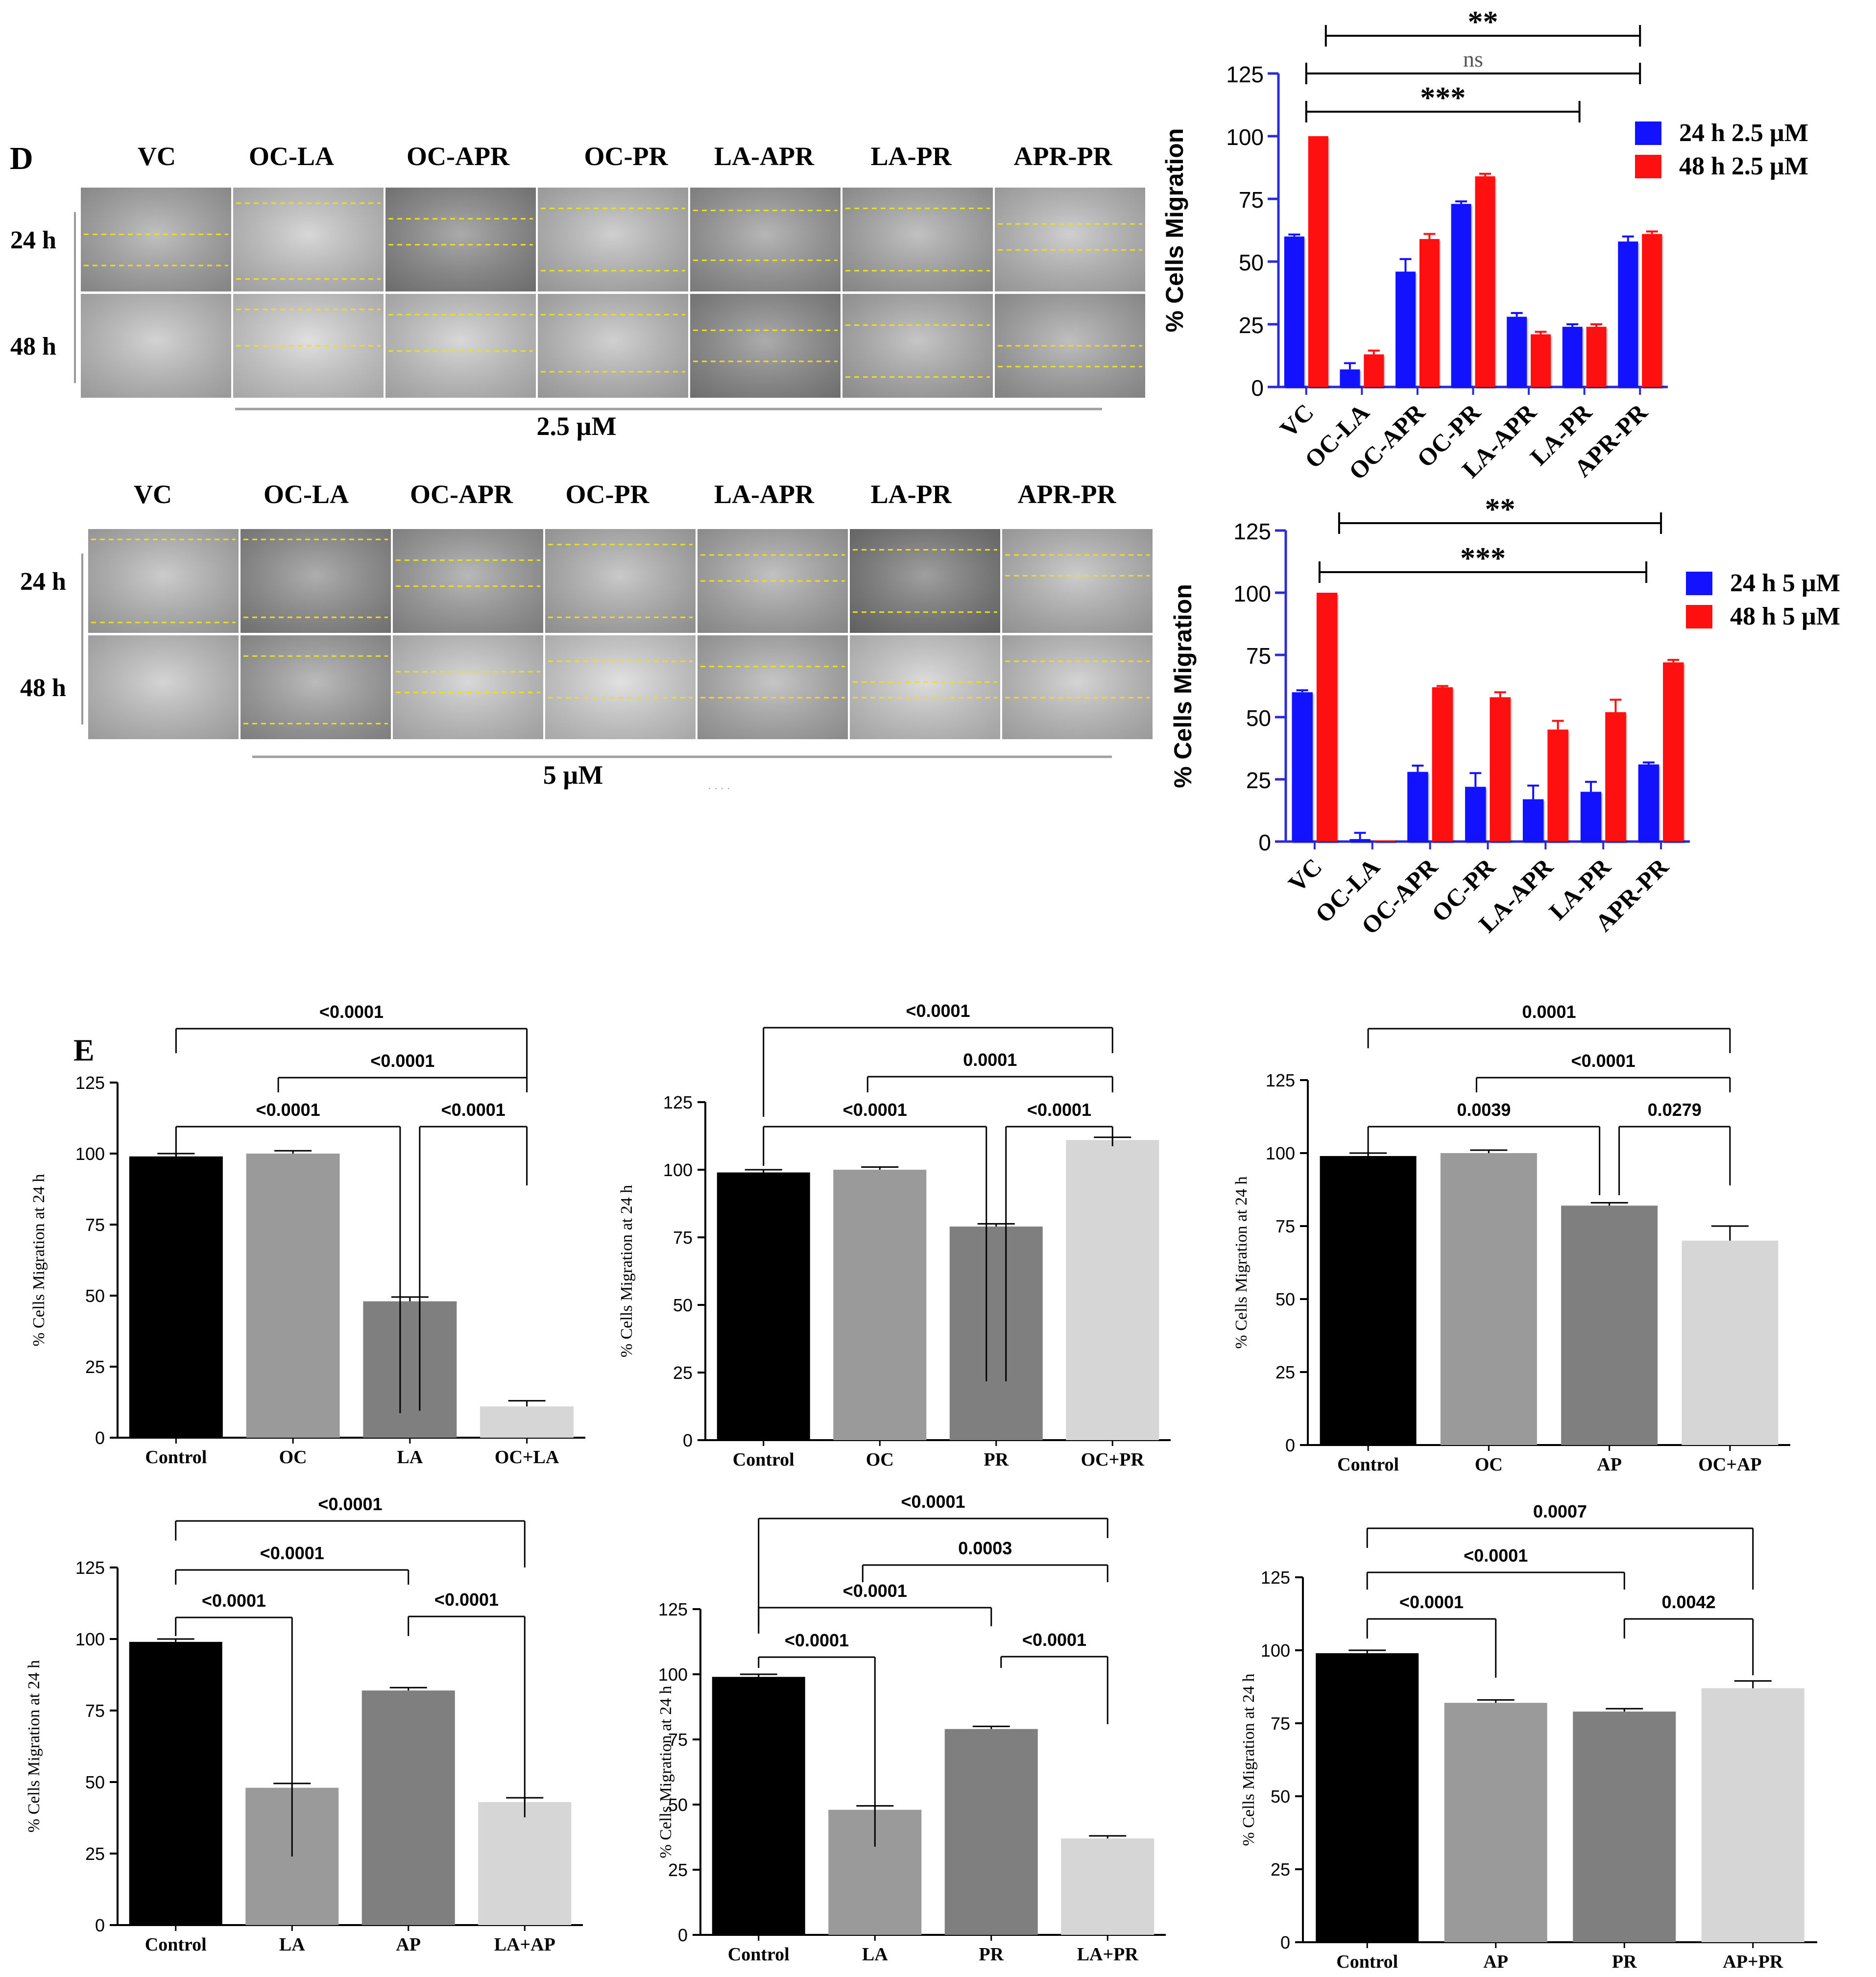 The width and height of the screenshot is (1876, 1977). What do you see at coordinates (990, 1060) in the screenshot?
I see `p-value-label: 0.0001` at bounding box center [990, 1060].